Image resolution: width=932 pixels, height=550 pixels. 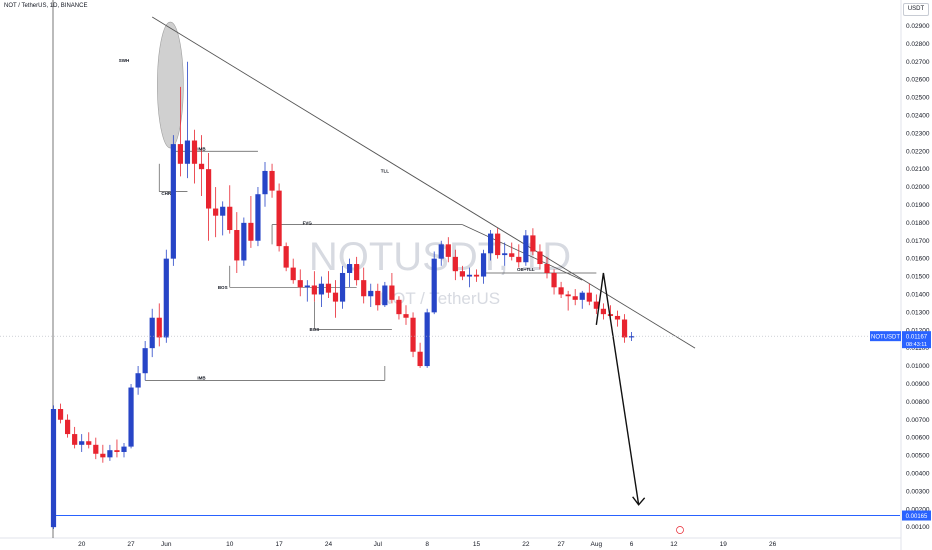 What do you see at coordinates (522, 252) in the screenshot?
I see `steep-trendline` at bounding box center [522, 252].